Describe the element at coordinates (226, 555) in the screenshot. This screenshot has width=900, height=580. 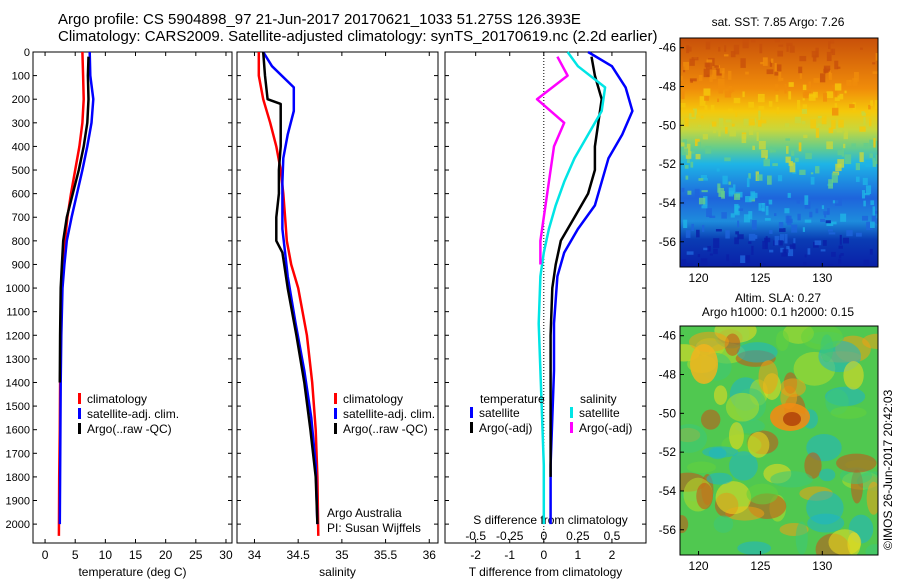
I see `x-tick-label: 30` at that location.